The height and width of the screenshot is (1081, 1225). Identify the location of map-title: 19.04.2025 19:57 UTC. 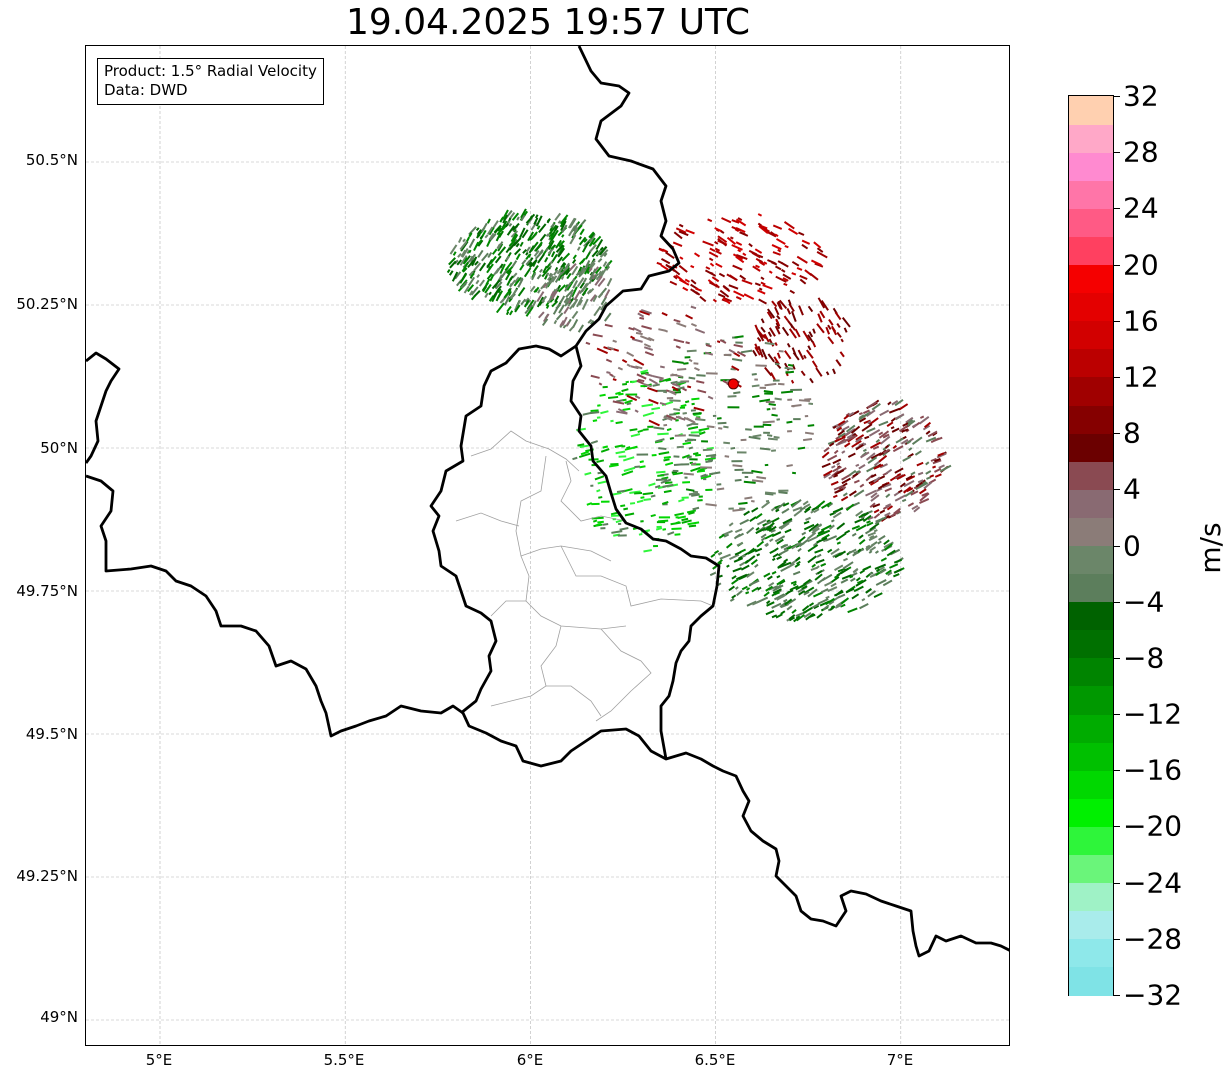
(548, 22).